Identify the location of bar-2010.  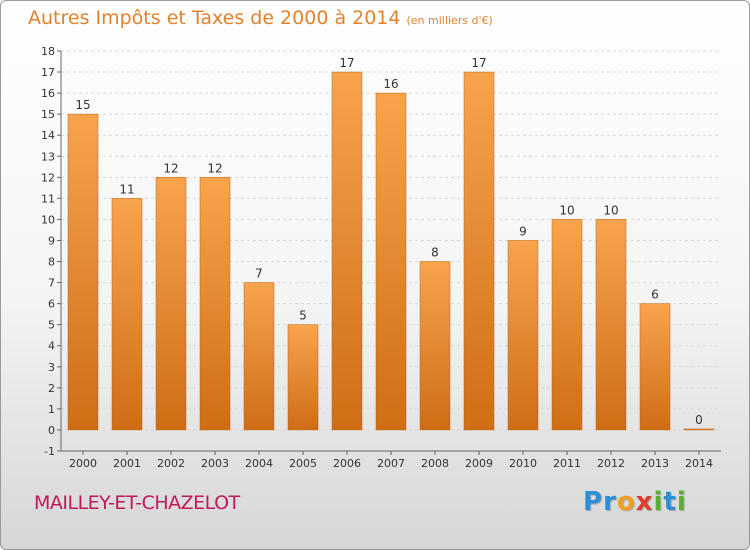
(523, 335).